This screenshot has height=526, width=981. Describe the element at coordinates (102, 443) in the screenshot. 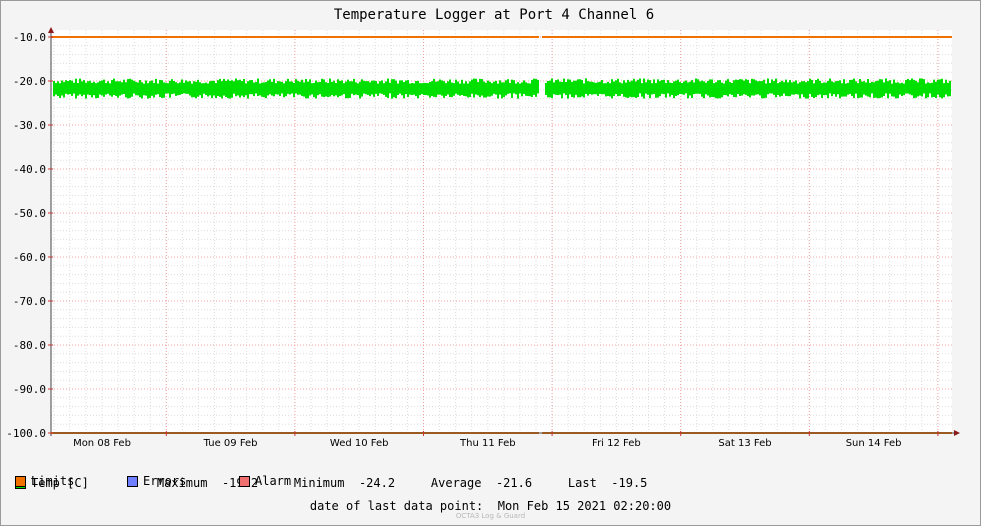

I see `x-tick-label: Mon 08 Feb` at that location.